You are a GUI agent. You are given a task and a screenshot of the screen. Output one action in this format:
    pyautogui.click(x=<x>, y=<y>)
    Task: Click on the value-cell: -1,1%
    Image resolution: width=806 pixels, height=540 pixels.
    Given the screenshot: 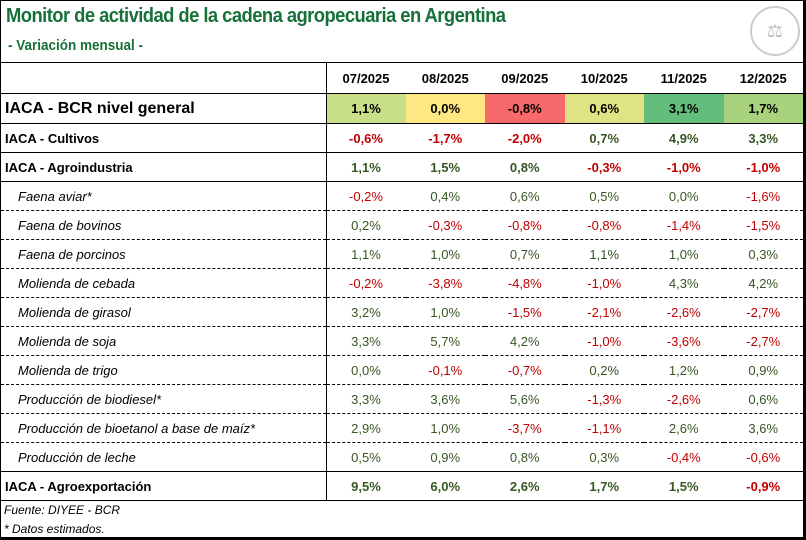 What is the action you would take?
    pyautogui.click(x=604, y=428)
    